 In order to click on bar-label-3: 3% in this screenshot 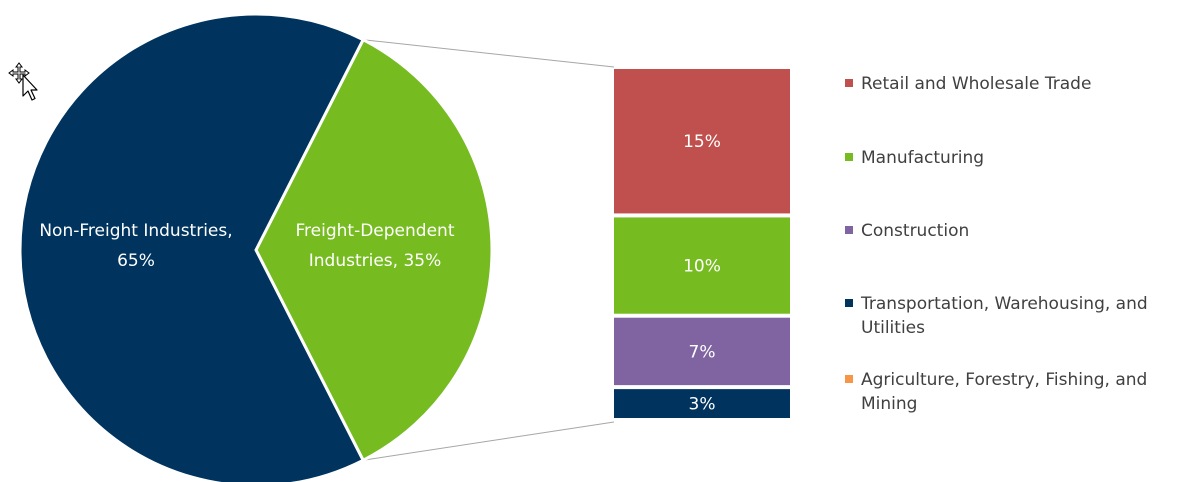, I will do `click(702, 405)`.